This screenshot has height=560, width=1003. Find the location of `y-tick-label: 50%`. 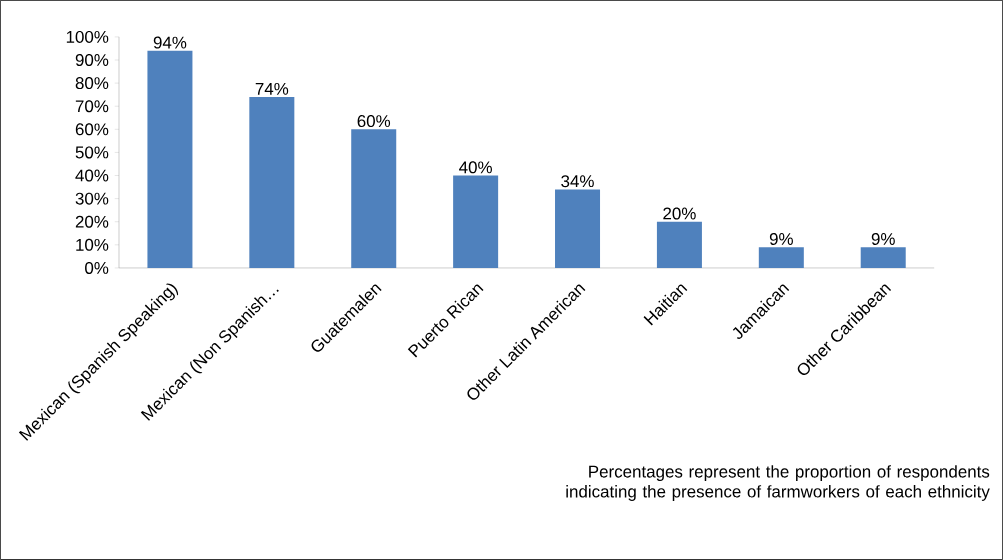

y-tick-label: 50% is located at coordinates (92, 152).